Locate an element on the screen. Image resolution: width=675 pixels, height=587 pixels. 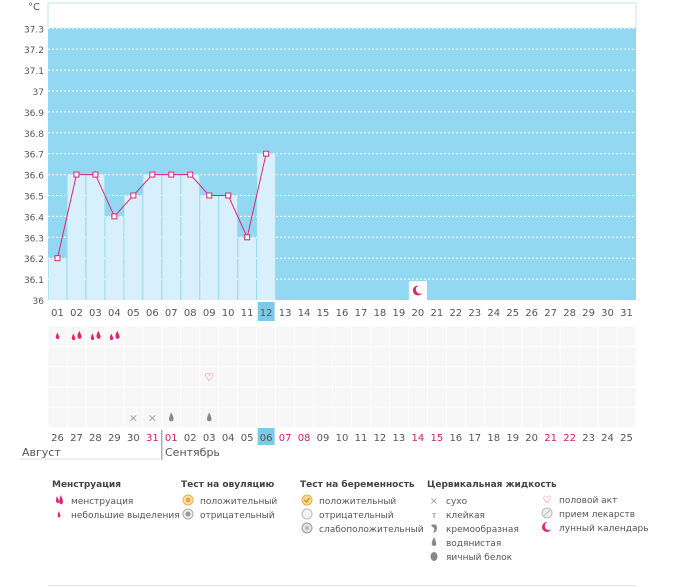
menstruation-mark is located at coordinates (111, 337).